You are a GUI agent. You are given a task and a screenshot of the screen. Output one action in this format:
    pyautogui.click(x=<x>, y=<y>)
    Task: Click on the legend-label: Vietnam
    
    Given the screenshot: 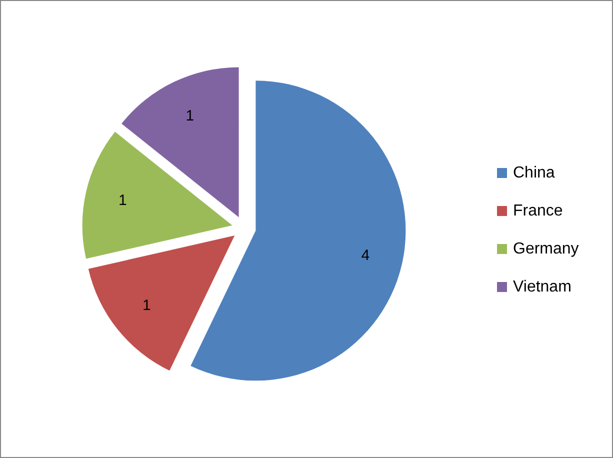 What is the action you would take?
    pyautogui.click(x=542, y=287)
    